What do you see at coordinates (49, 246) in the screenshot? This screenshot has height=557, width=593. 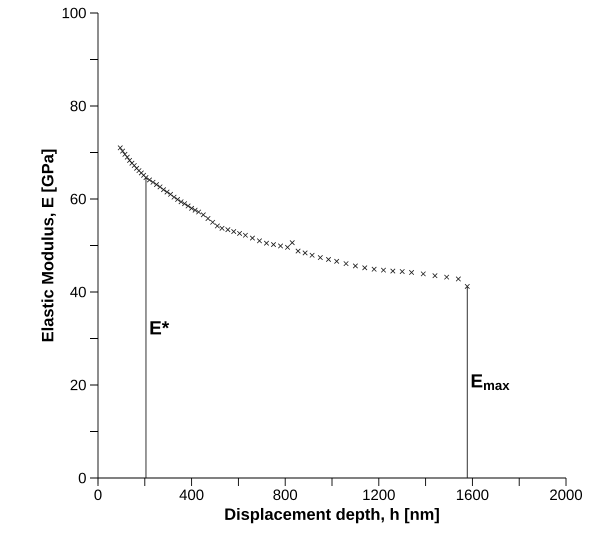 I see `y-axis-title: Elastic Modulus, E [GPa]` at bounding box center [49, 246].